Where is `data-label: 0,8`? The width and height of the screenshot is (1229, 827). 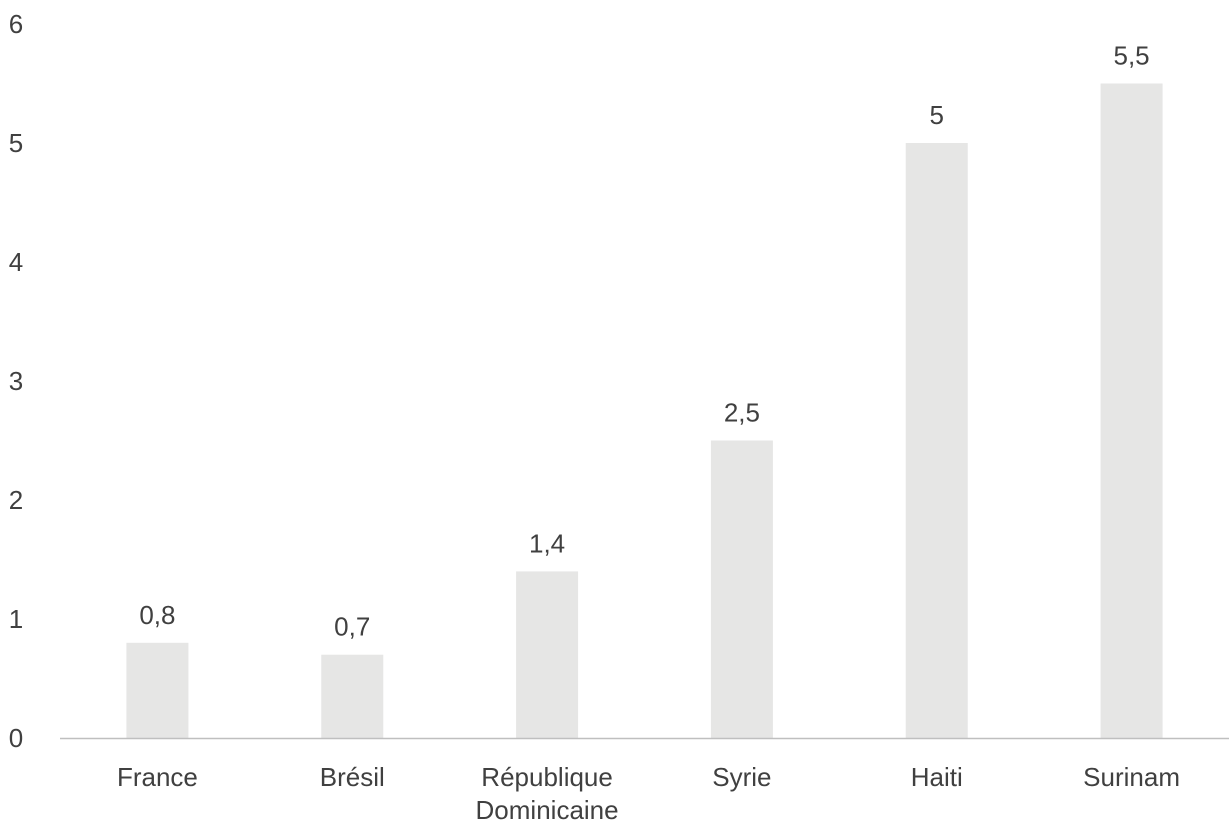 data-label: 0,8 is located at coordinates (157, 615).